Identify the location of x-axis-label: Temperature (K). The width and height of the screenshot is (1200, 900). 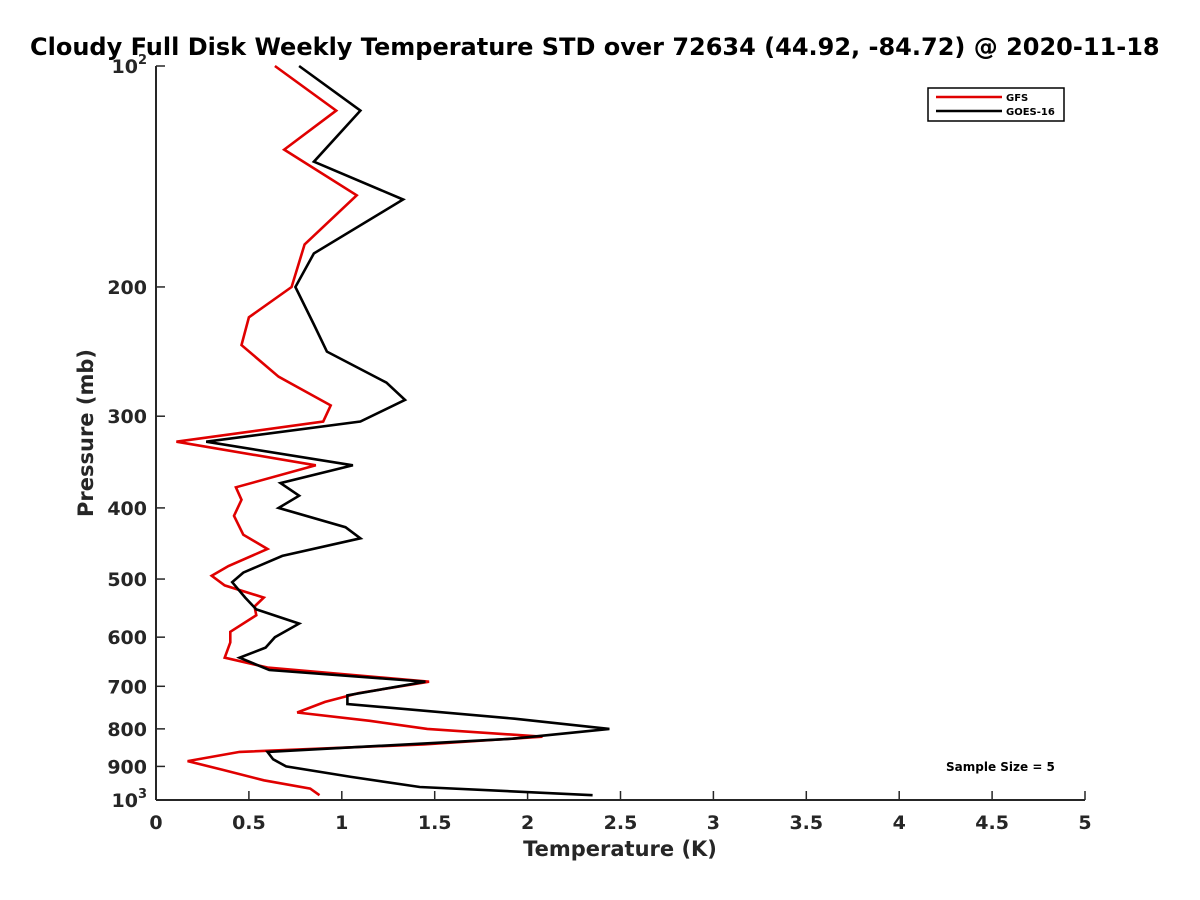
(620, 849).